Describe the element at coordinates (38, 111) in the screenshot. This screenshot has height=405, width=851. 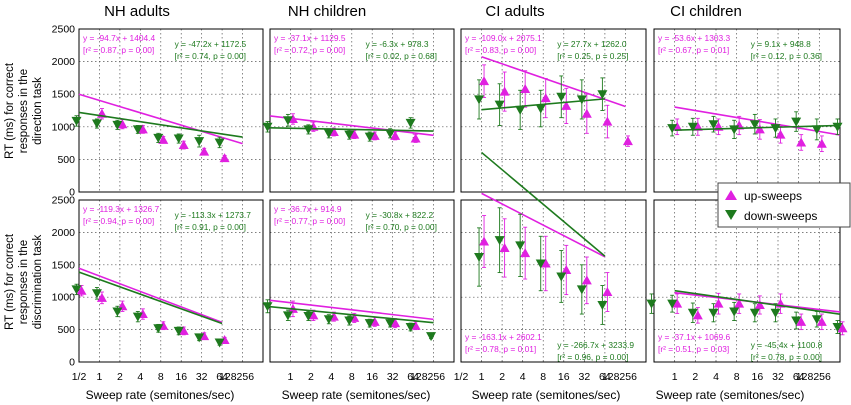
I see `ylabel-row1-line3: direction task` at that location.